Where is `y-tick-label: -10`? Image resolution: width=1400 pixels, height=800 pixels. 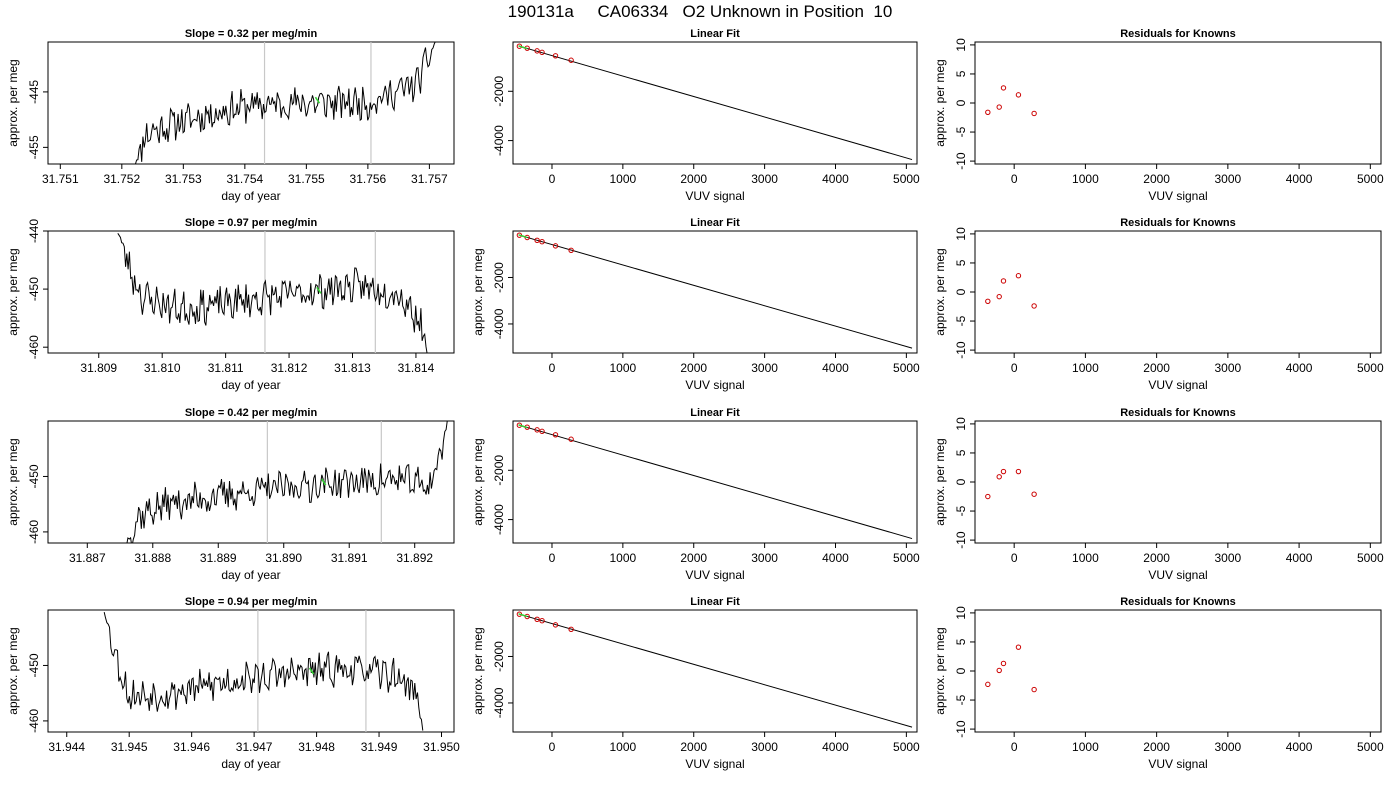
y-tick-label: -10 is located at coordinates (961, 161).